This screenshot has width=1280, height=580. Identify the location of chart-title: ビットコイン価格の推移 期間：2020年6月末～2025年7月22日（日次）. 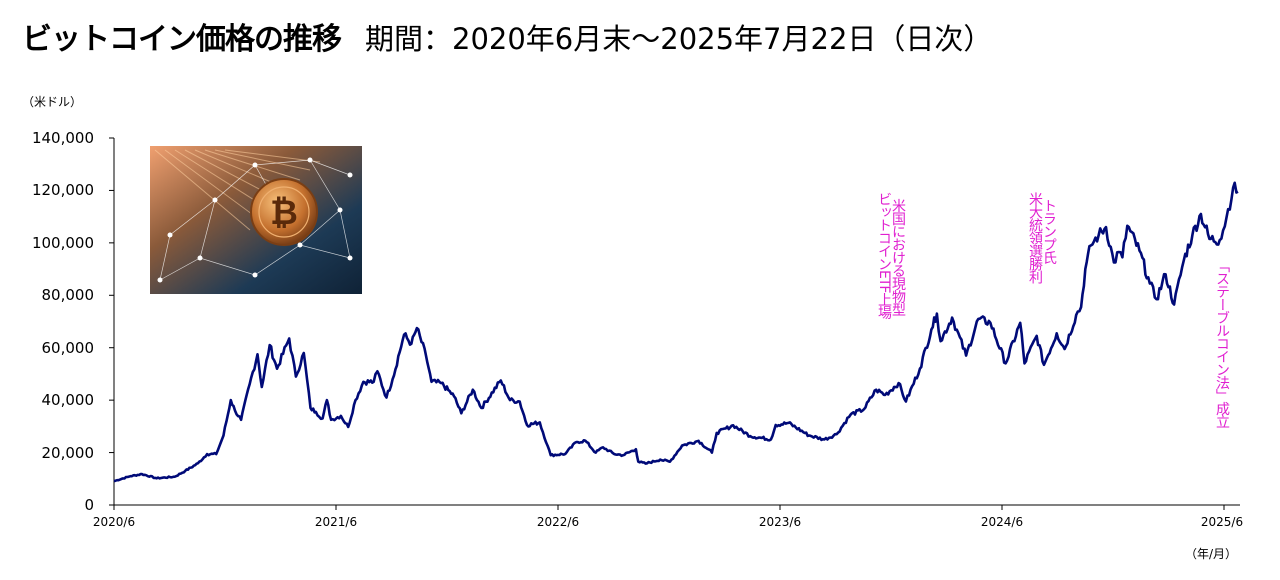
(507, 36).